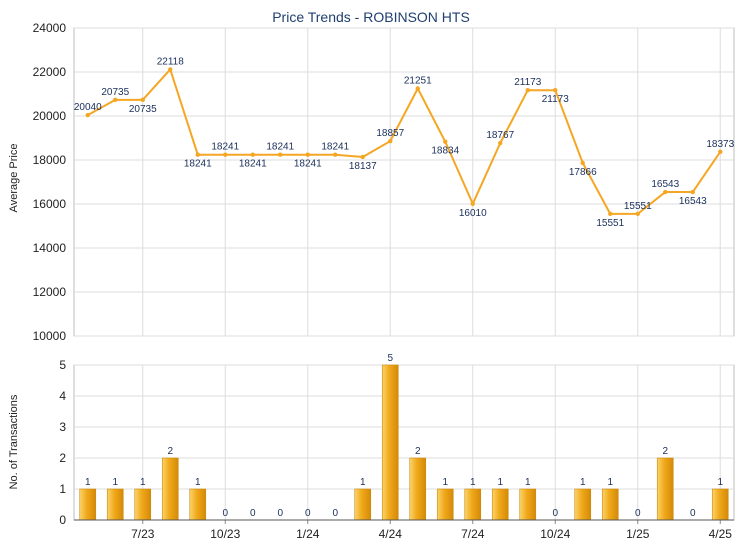 This screenshot has height=550, width=740. What do you see at coordinates (391, 534) in the screenshot?
I see `x-tick-label: 4/24` at bounding box center [391, 534].